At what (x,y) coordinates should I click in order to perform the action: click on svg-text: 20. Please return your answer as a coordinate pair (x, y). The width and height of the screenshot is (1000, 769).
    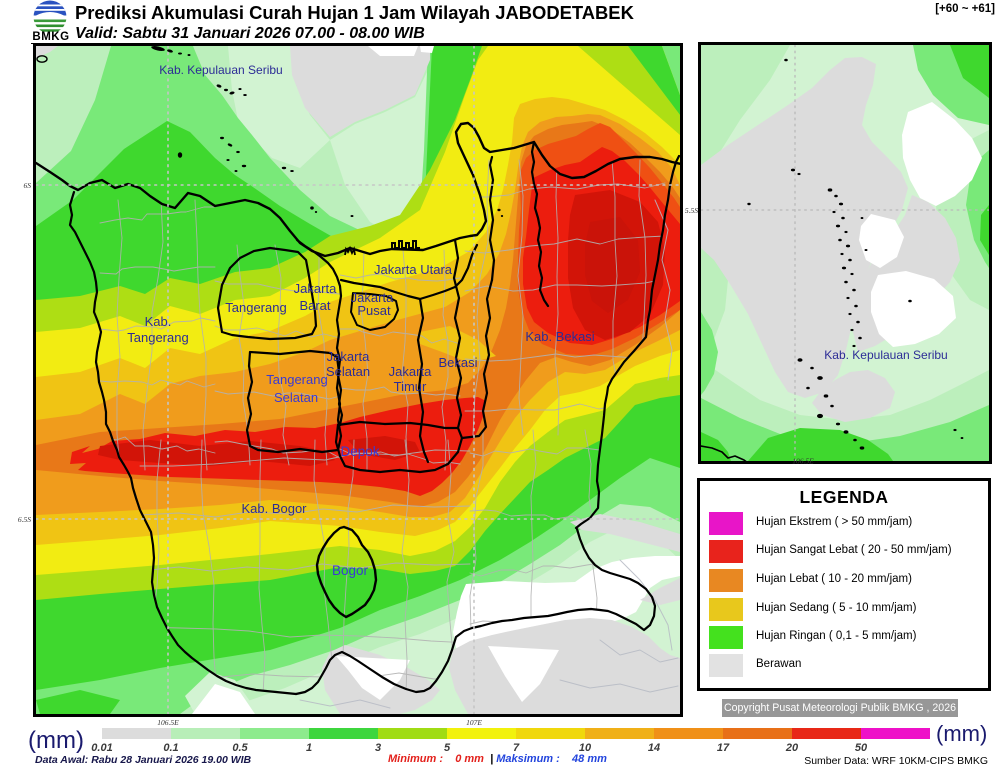
    Looking at the image, I should click on (792, 748).